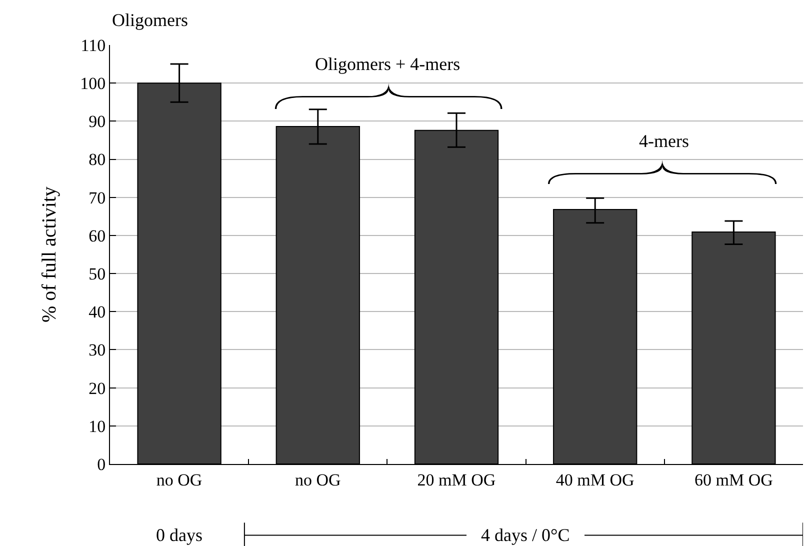  What do you see at coordinates (595, 480) in the screenshot?
I see `x-tick-label: 40 mM OG` at bounding box center [595, 480].